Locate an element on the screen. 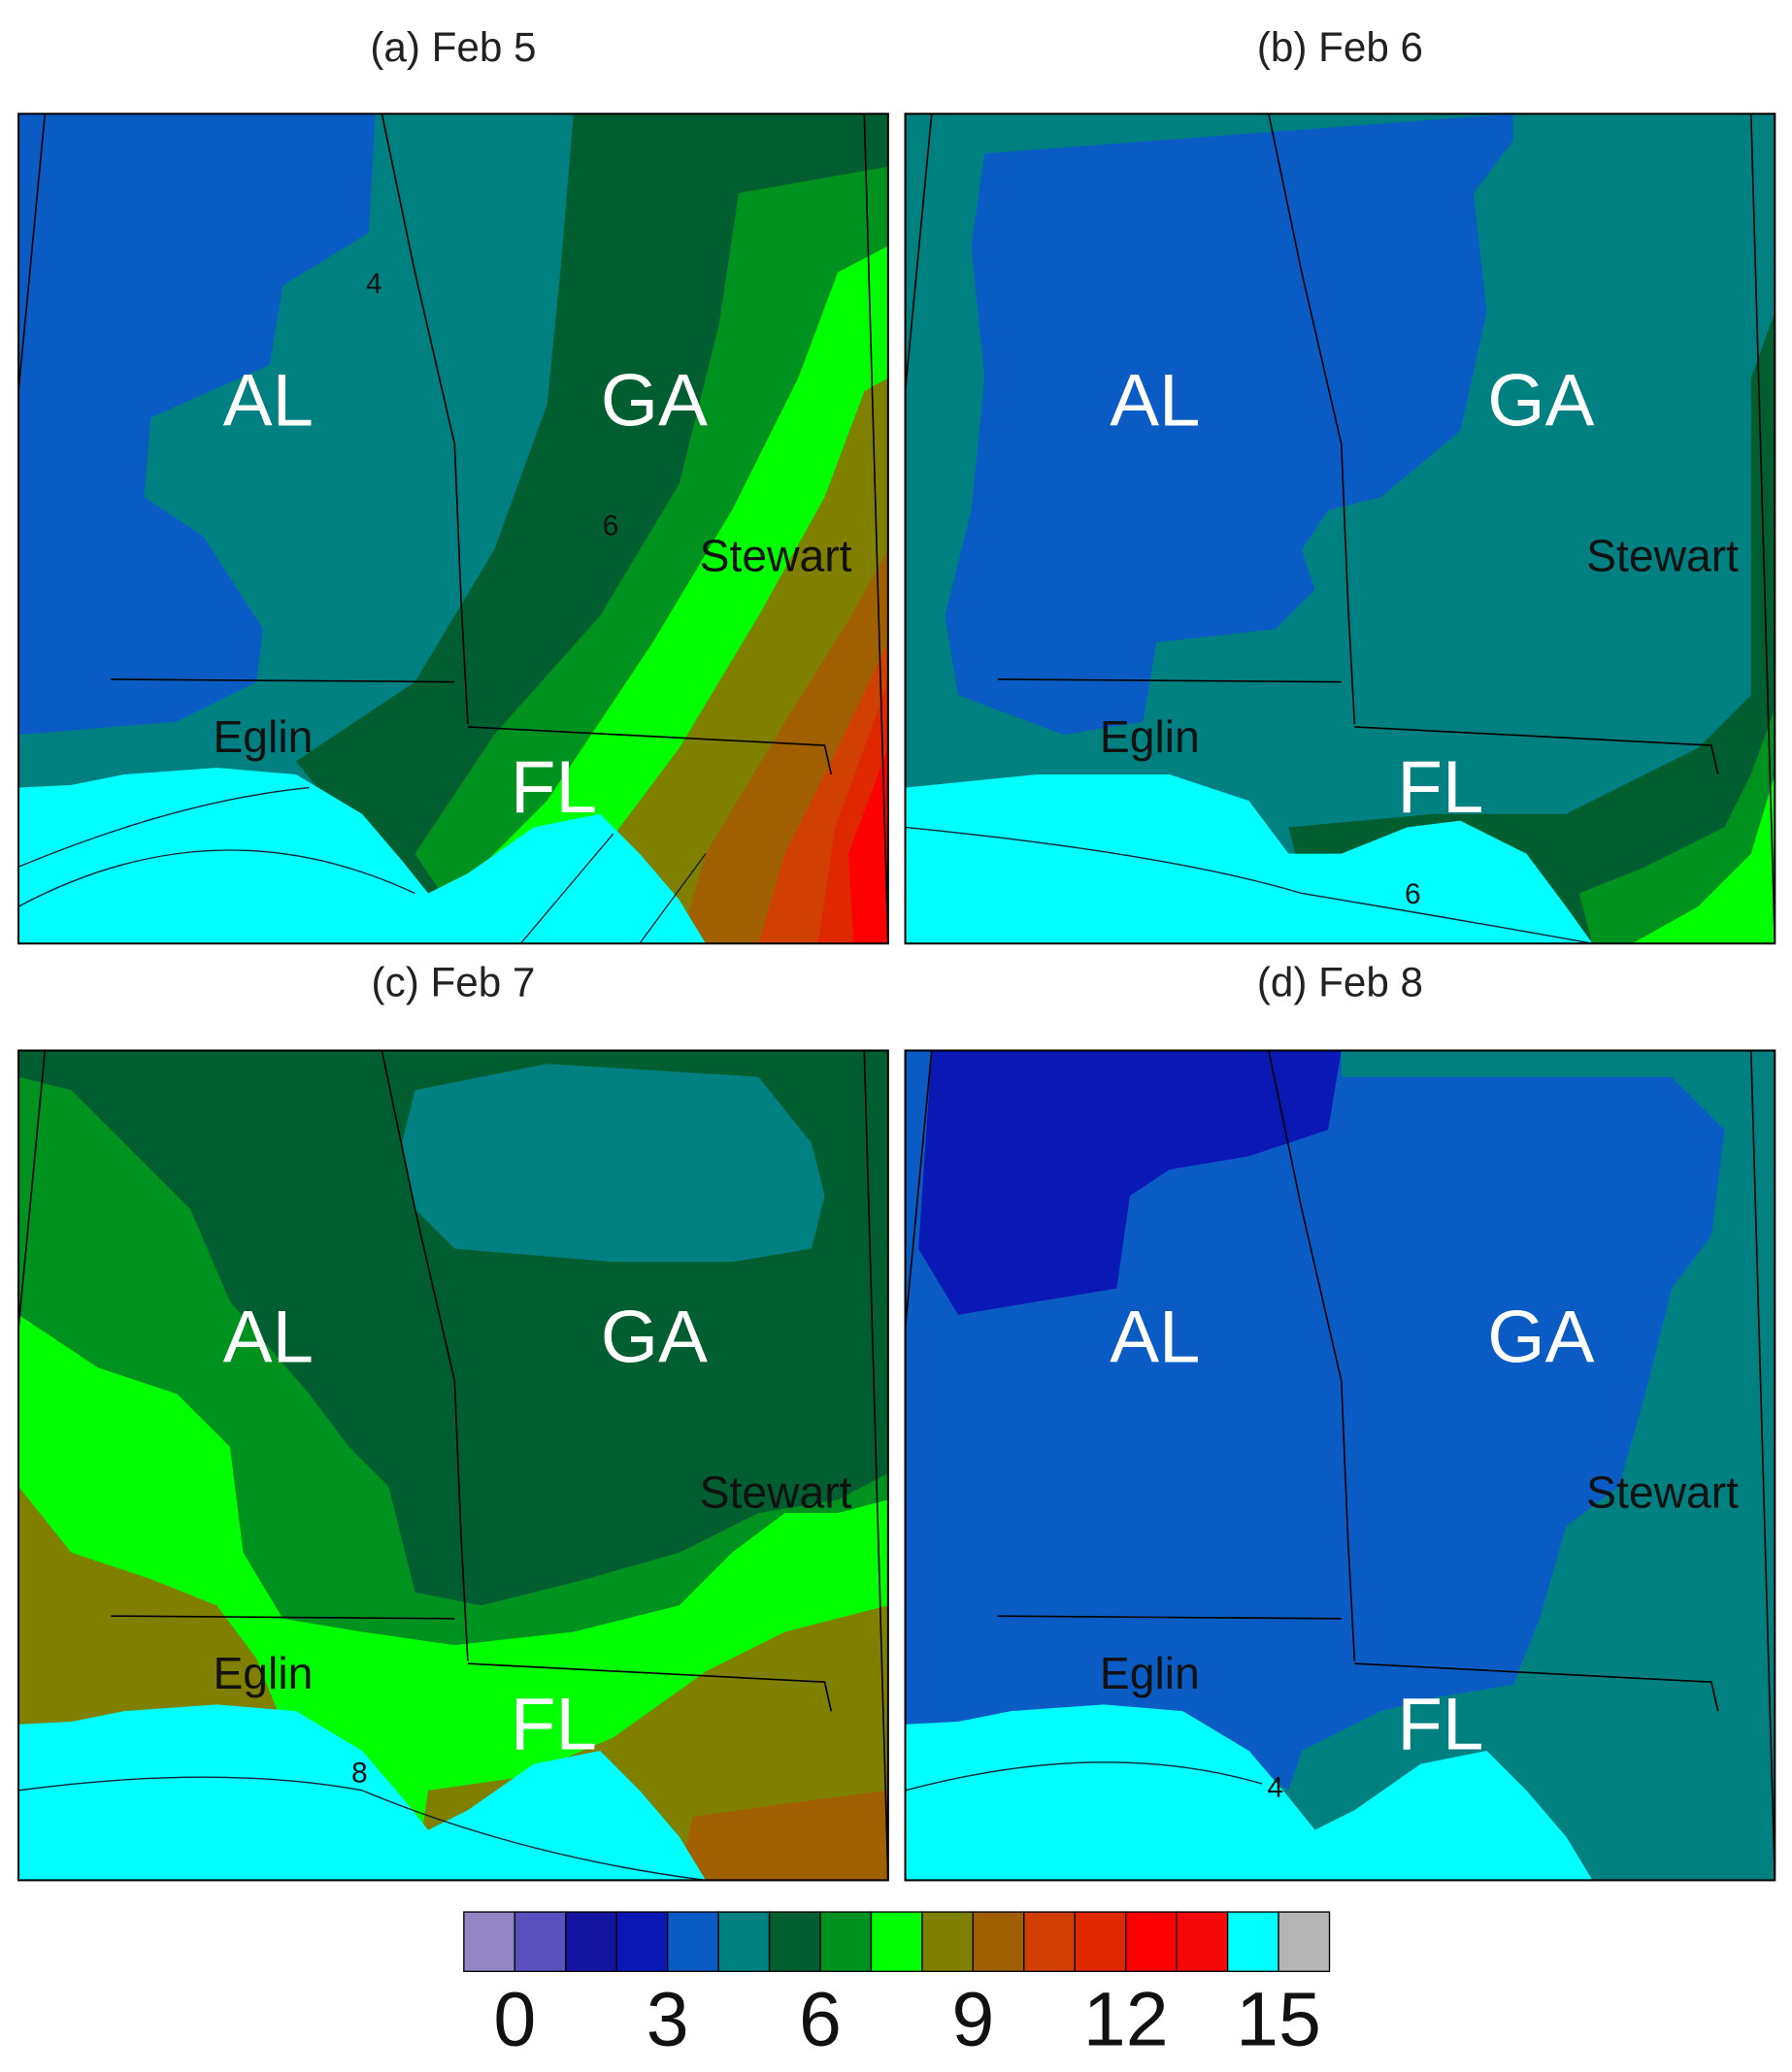 Image resolution: width=1792 pixels, height=2072 pixels. colorbar-tick-label: 9 is located at coordinates (973, 2019).